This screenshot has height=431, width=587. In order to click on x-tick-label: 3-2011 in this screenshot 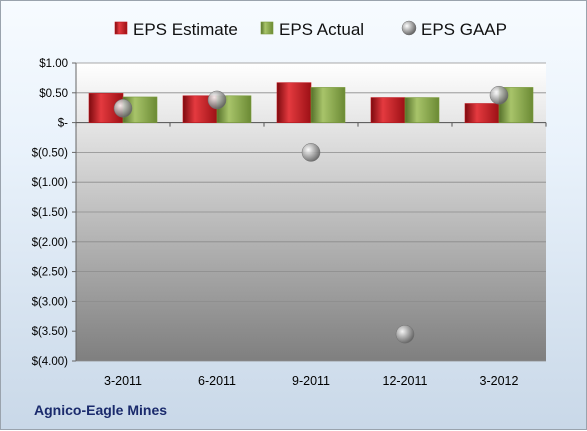, I will do `click(123, 381)`.